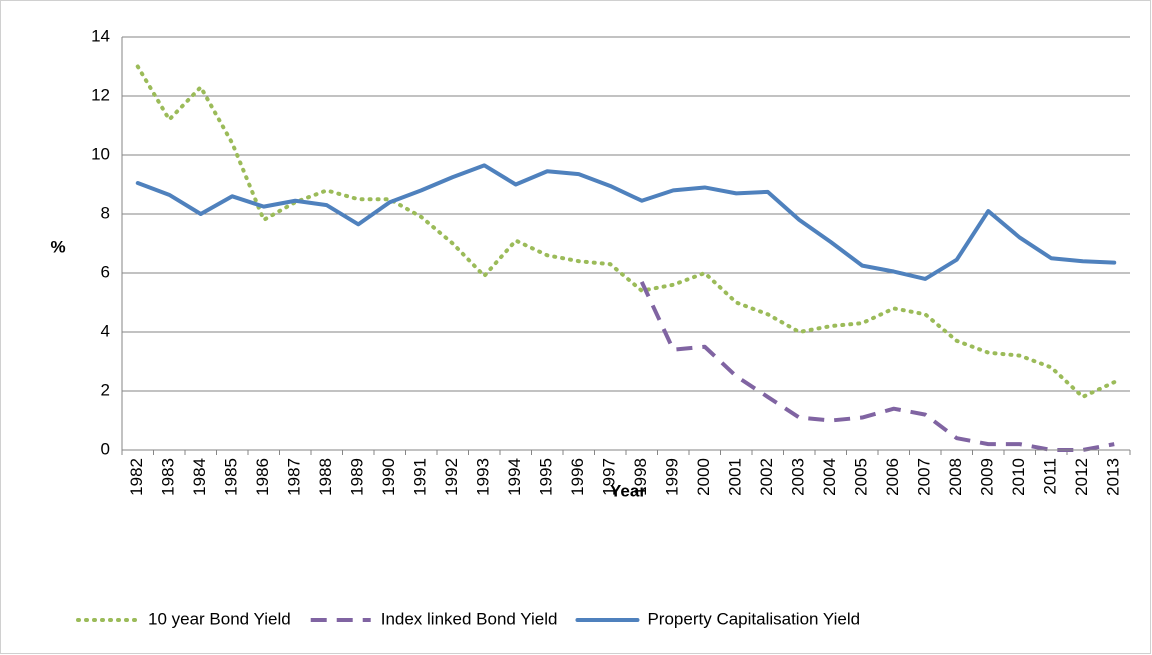  What do you see at coordinates (753, 618) in the screenshot?
I see `legend-label: Property Capitalisation Yield` at bounding box center [753, 618].